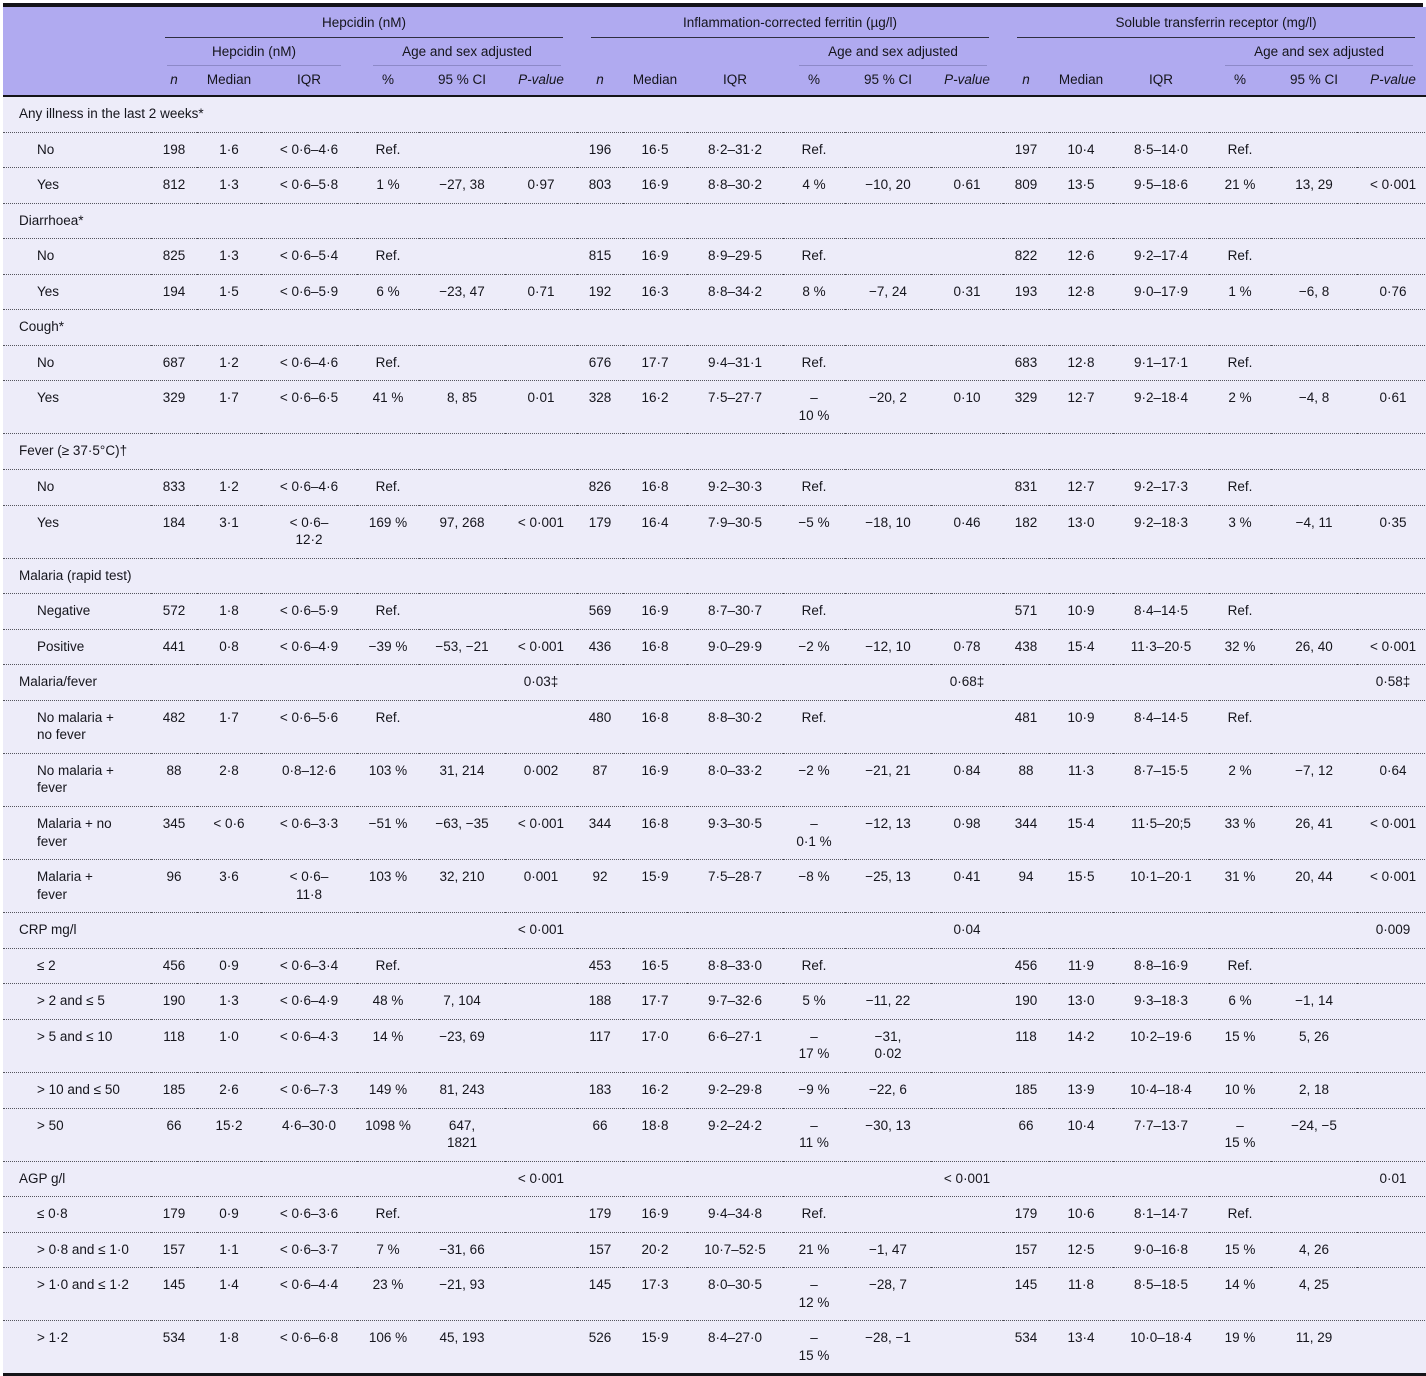 This screenshot has width=1426, height=1376. What do you see at coordinates (174, 81) in the screenshot?
I see `column-leaf-header: n` at bounding box center [174, 81].